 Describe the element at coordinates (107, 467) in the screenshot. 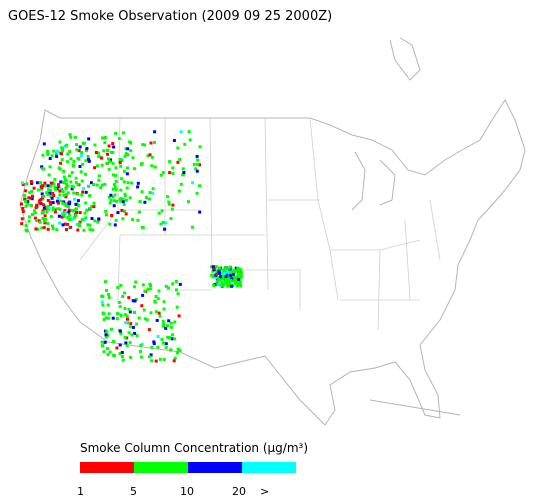

I see `legend-swatch` at that location.